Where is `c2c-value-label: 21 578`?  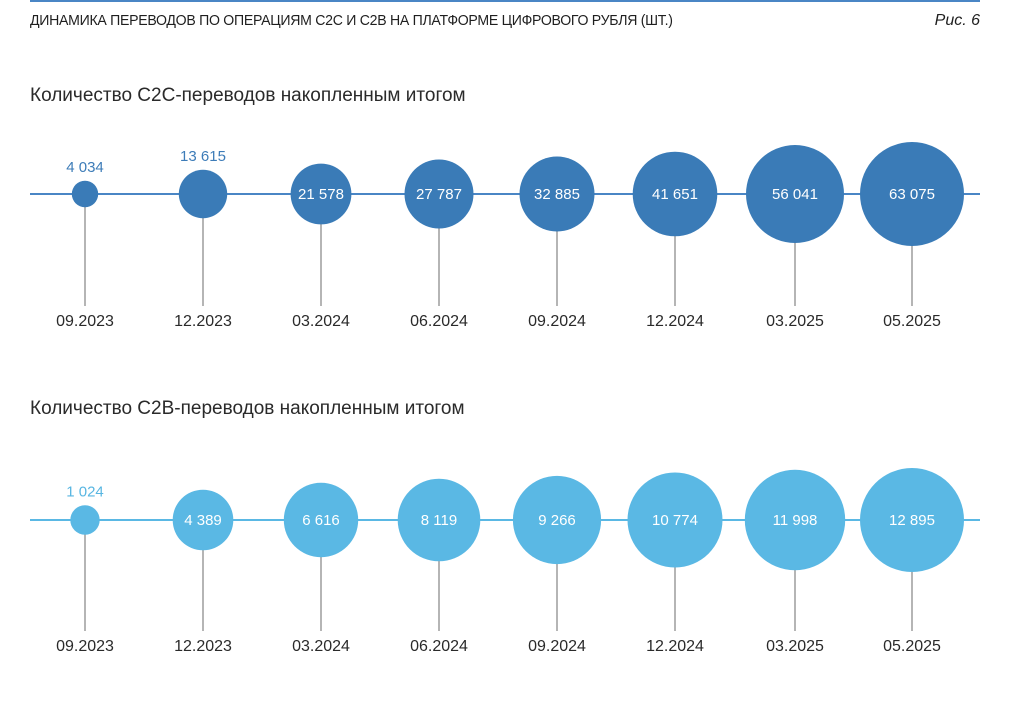 c2c-value-label: 21 578 is located at coordinates (321, 194).